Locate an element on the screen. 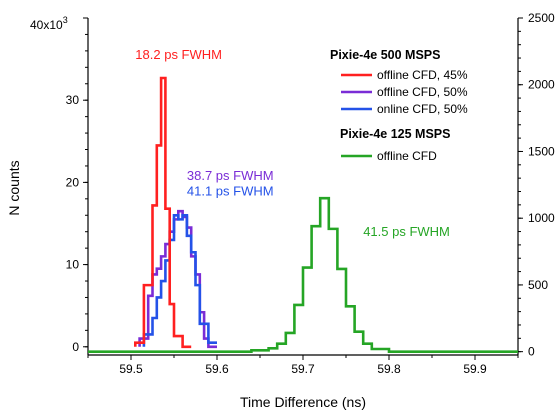 The image size is (560, 417). left-y-tick-label: 10 is located at coordinates (73, 265).